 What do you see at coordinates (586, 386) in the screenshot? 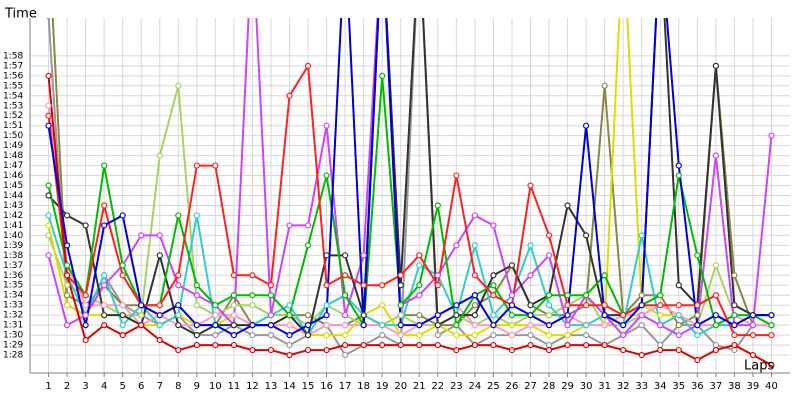
I see `x-tick-label: 30` at bounding box center [586, 386].